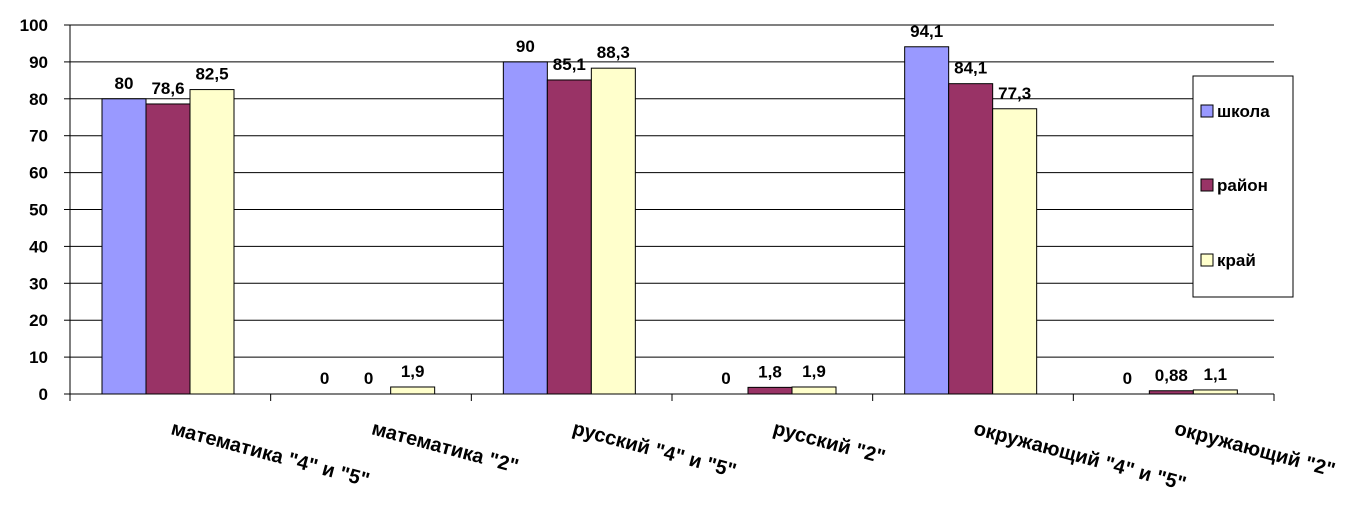 The height and width of the screenshot is (515, 1367). Describe the element at coordinates (211, 74) in the screenshot. I see `data-label: 82,5` at that location.